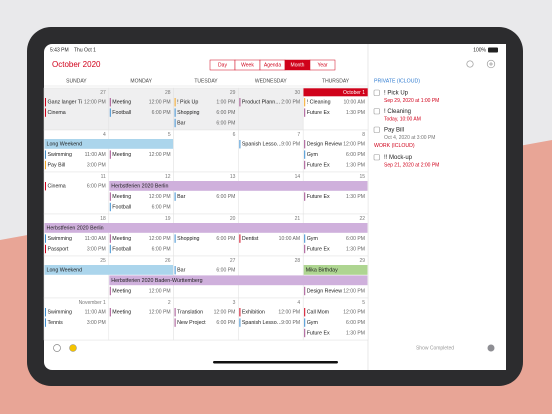  I want to click on event-title: Call Mom, so click(318, 313).